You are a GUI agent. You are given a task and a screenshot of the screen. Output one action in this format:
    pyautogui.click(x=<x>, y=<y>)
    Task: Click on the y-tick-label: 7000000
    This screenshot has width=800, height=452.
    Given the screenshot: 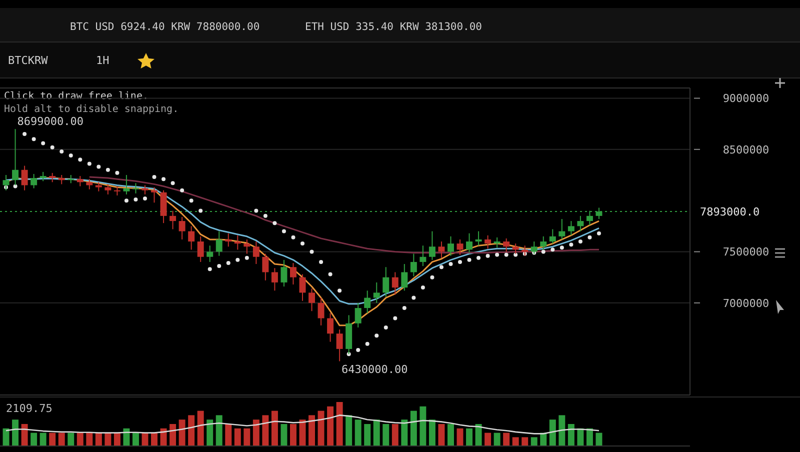 What is the action you would take?
    pyautogui.click(x=746, y=303)
    